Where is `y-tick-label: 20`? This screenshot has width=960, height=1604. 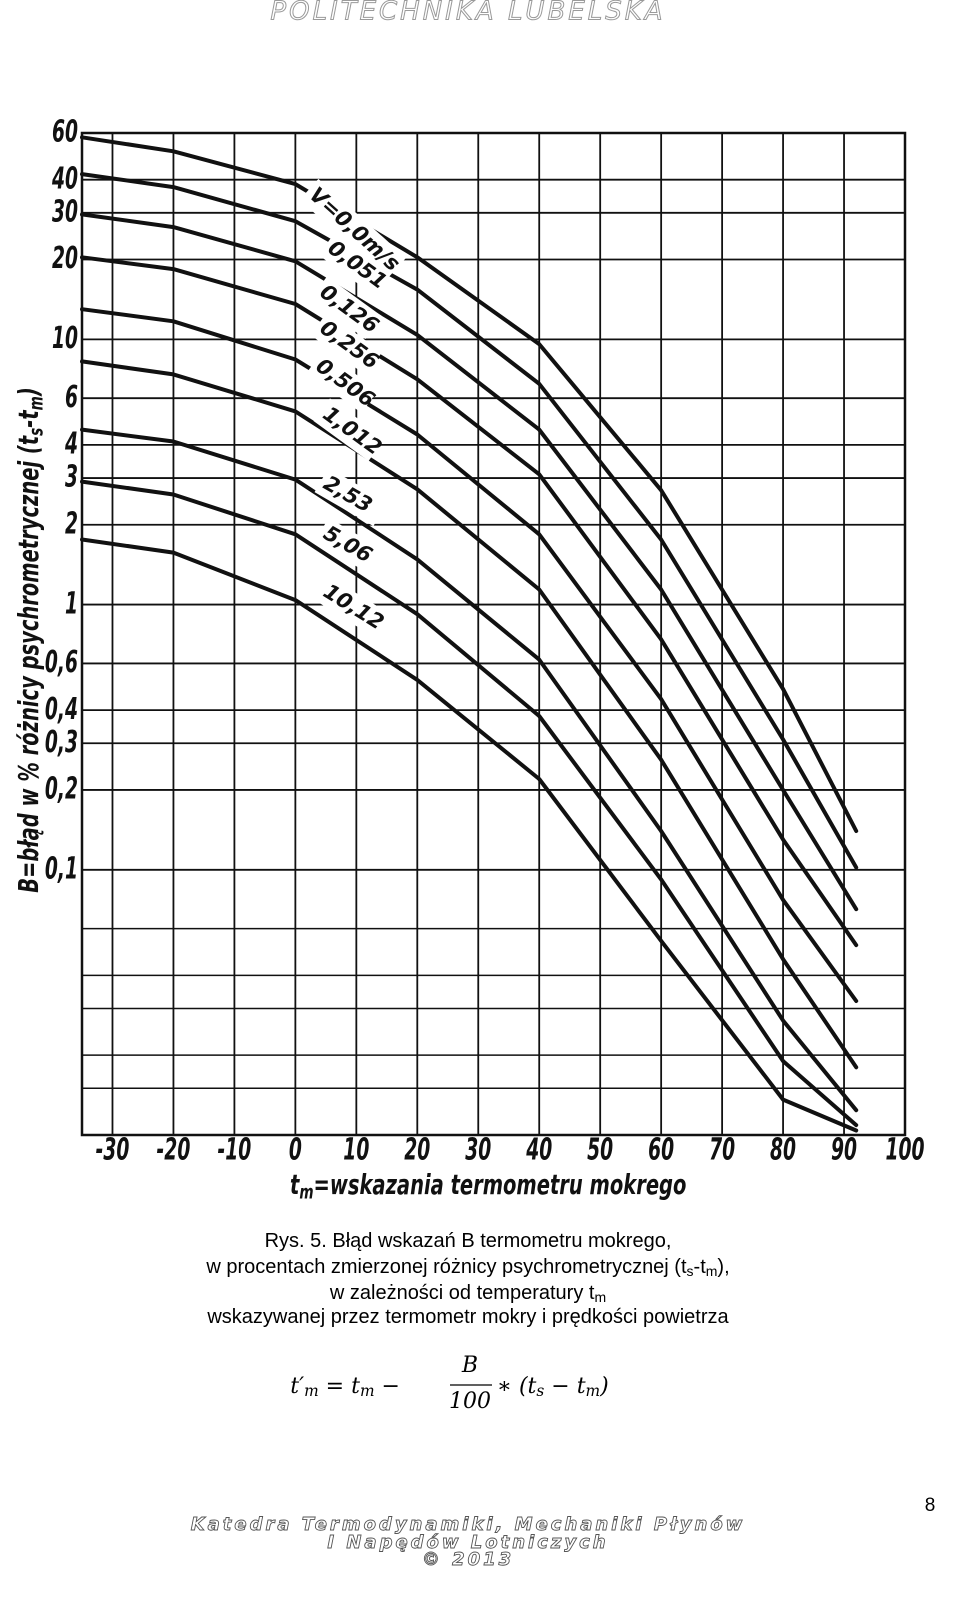
y-tick-label: 20 is located at coordinates (65, 259).